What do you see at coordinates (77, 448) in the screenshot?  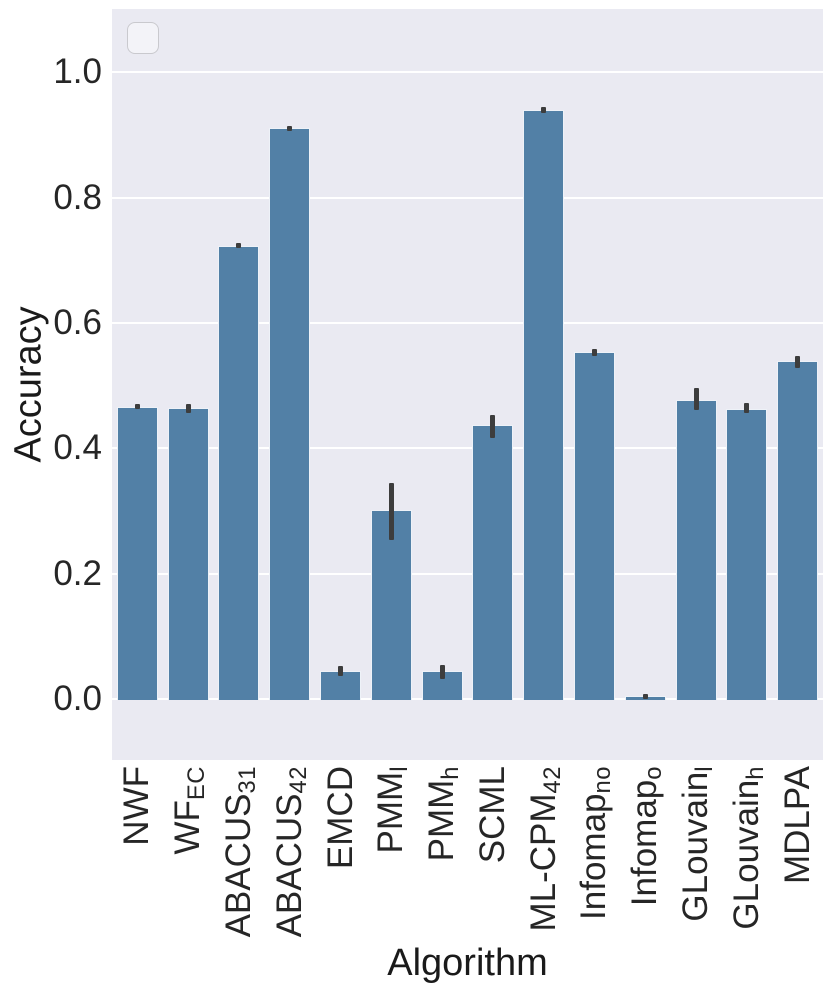 I see `y-tick-label-0.4: 0.4` at bounding box center [77, 448].